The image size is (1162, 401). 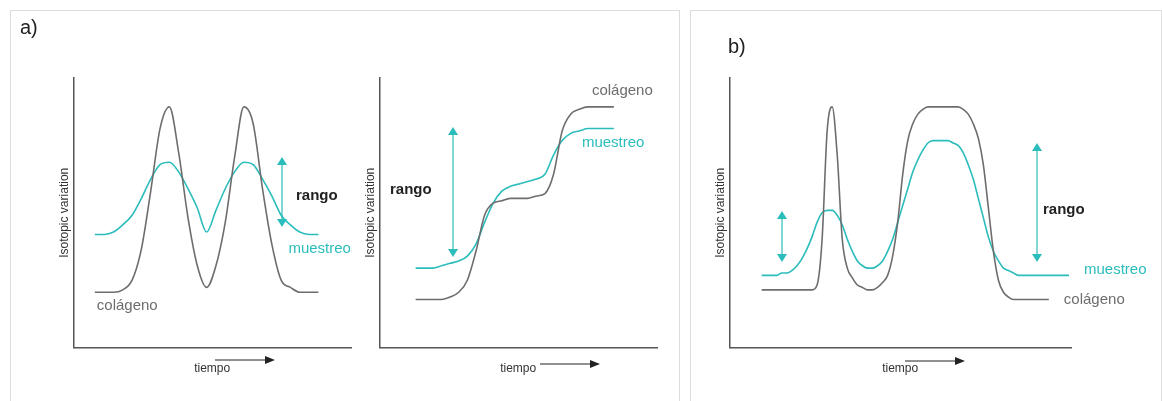 I want to click on chart-title: b), so click(x=737, y=46).